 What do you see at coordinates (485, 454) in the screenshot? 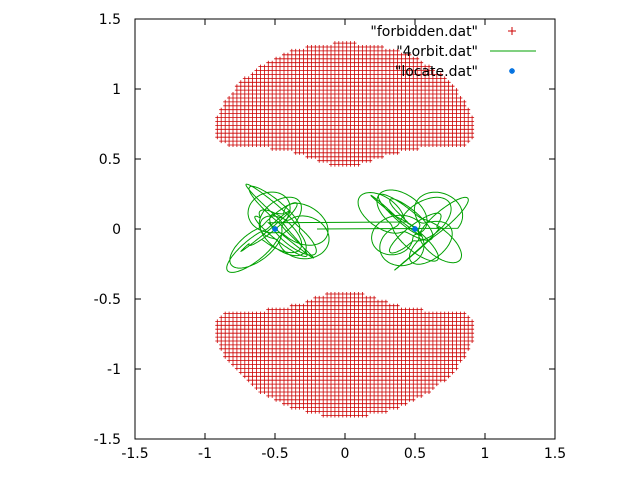
I see `x-tick-label: 1` at bounding box center [485, 454].